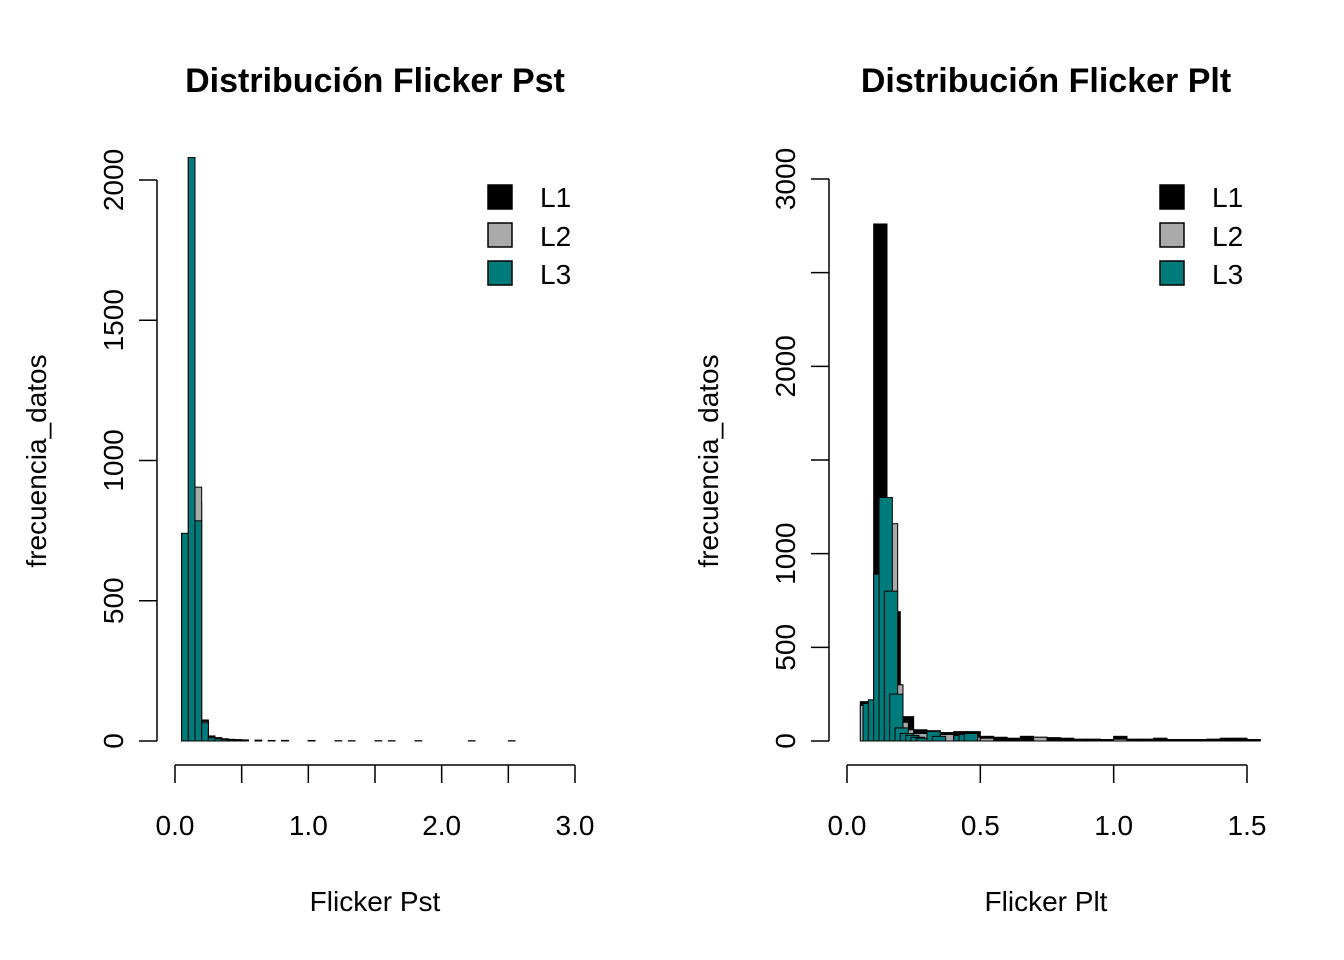 The width and height of the screenshot is (1344, 960). What do you see at coordinates (980, 825) in the screenshot?
I see `x-tick-label: 0.5` at bounding box center [980, 825].